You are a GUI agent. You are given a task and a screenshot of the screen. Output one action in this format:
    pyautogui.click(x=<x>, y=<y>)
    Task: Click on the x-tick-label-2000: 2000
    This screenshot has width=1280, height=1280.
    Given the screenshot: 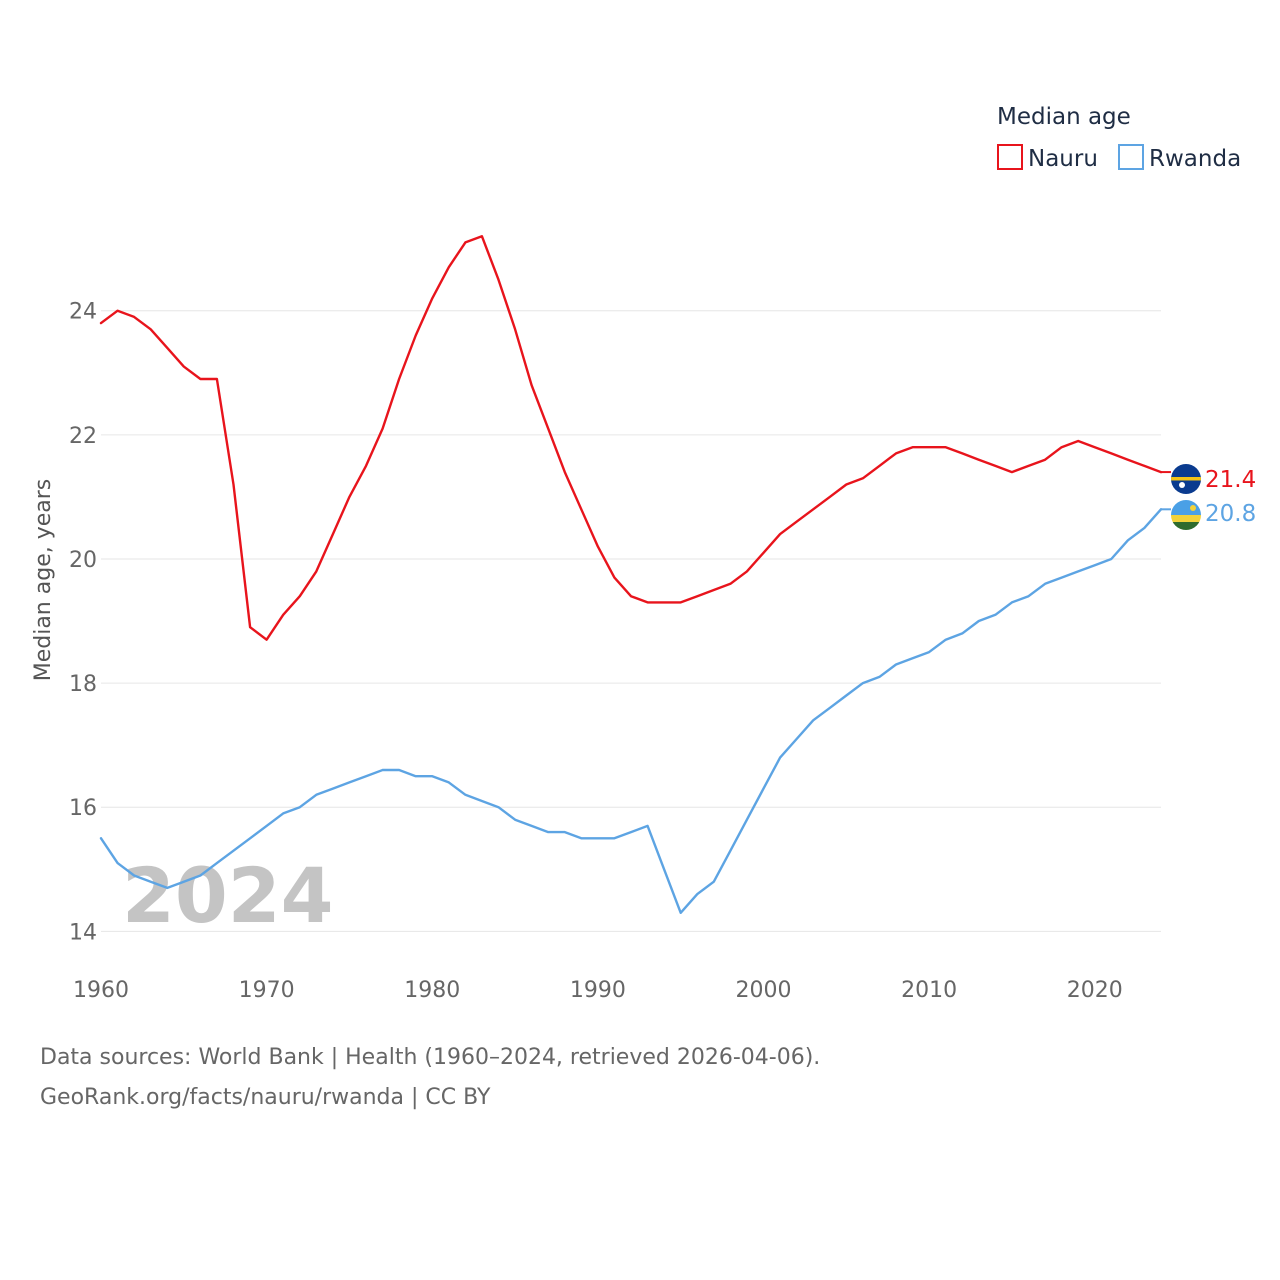 What is the action you would take?
    pyautogui.click(x=764, y=990)
    